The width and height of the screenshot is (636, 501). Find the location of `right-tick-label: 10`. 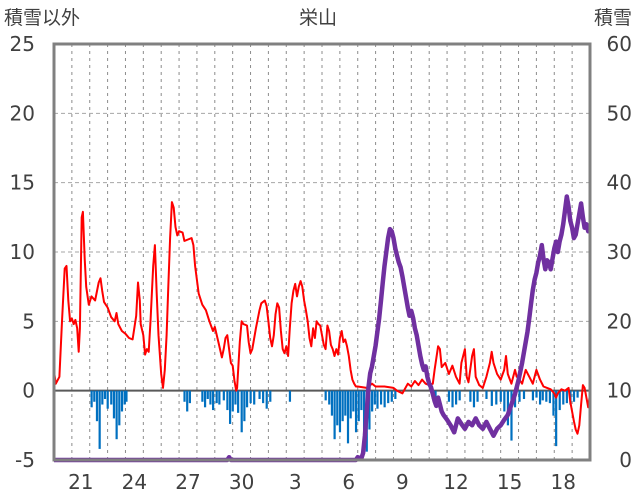

right-tick-label: 10 is located at coordinates (619, 391).